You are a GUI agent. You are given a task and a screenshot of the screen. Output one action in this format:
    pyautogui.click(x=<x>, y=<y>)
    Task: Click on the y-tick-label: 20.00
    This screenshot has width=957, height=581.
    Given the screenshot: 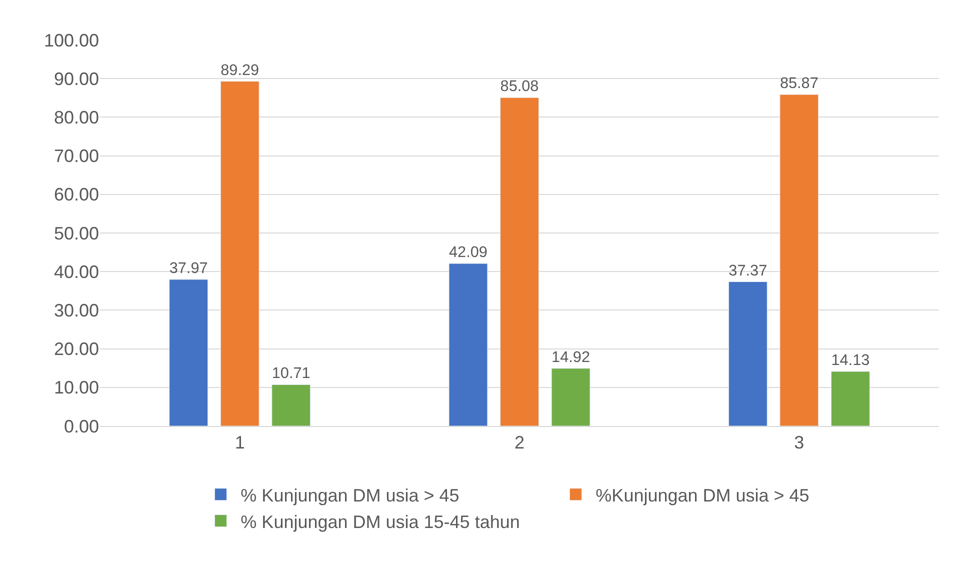 What is the action you would take?
    pyautogui.click(x=76, y=349)
    